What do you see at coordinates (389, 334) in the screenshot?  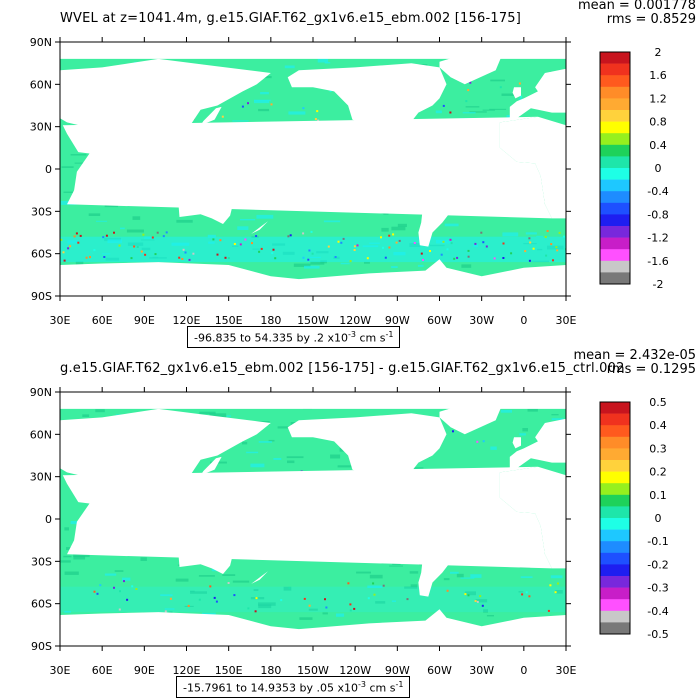 I see `range-unit-exponent: -1` at bounding box center [389, 334].